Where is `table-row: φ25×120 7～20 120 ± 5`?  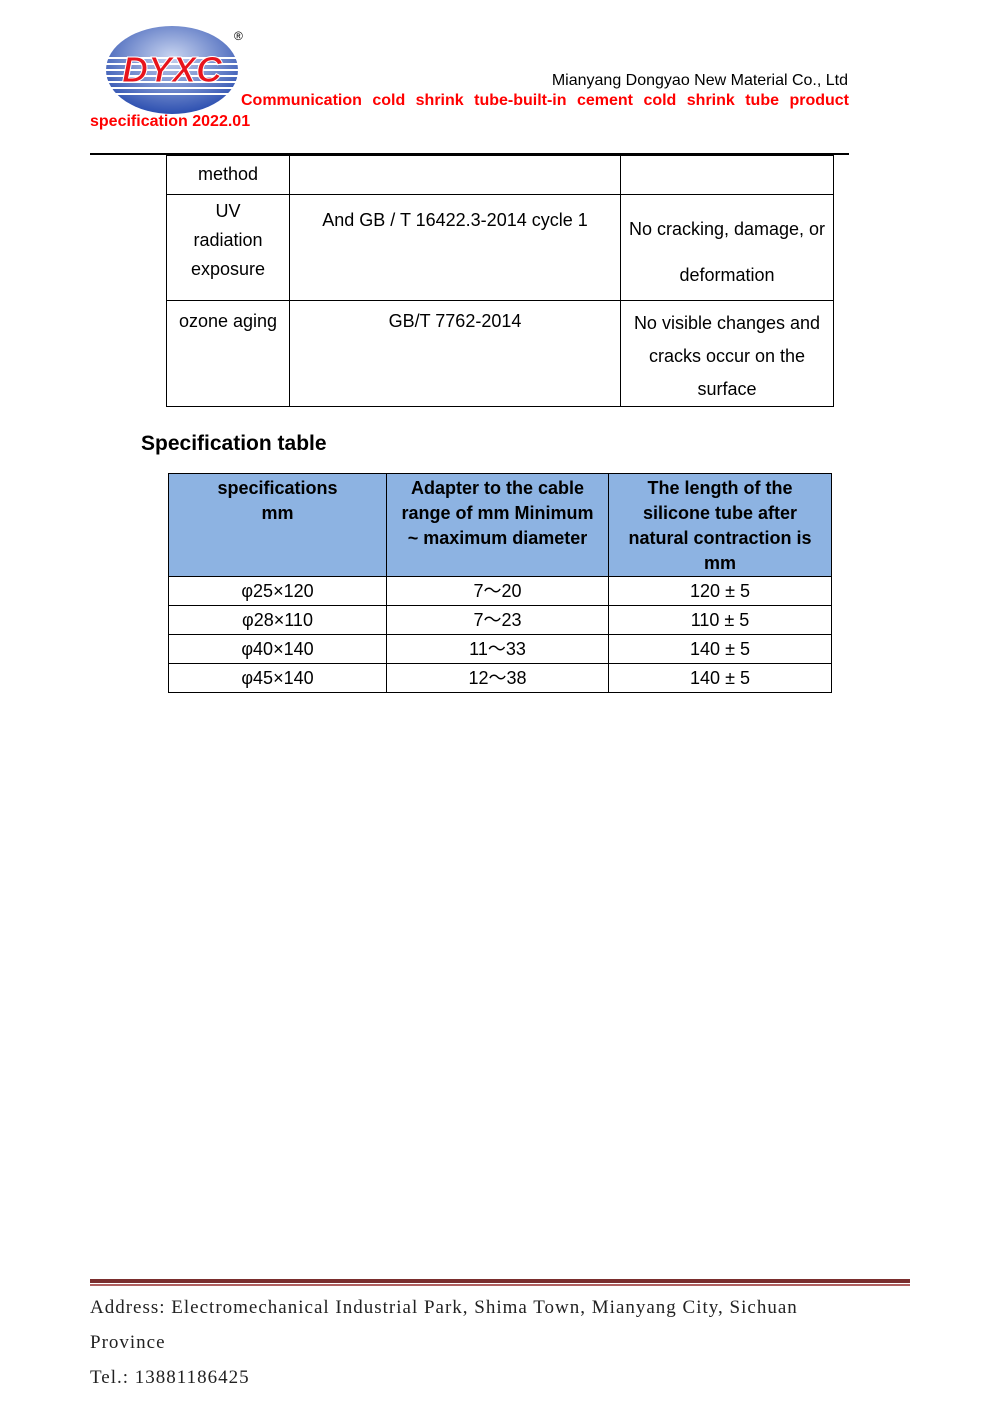
table-row: φ25×120 7～20 120 ± 5 is located at coordinates (500, 591).